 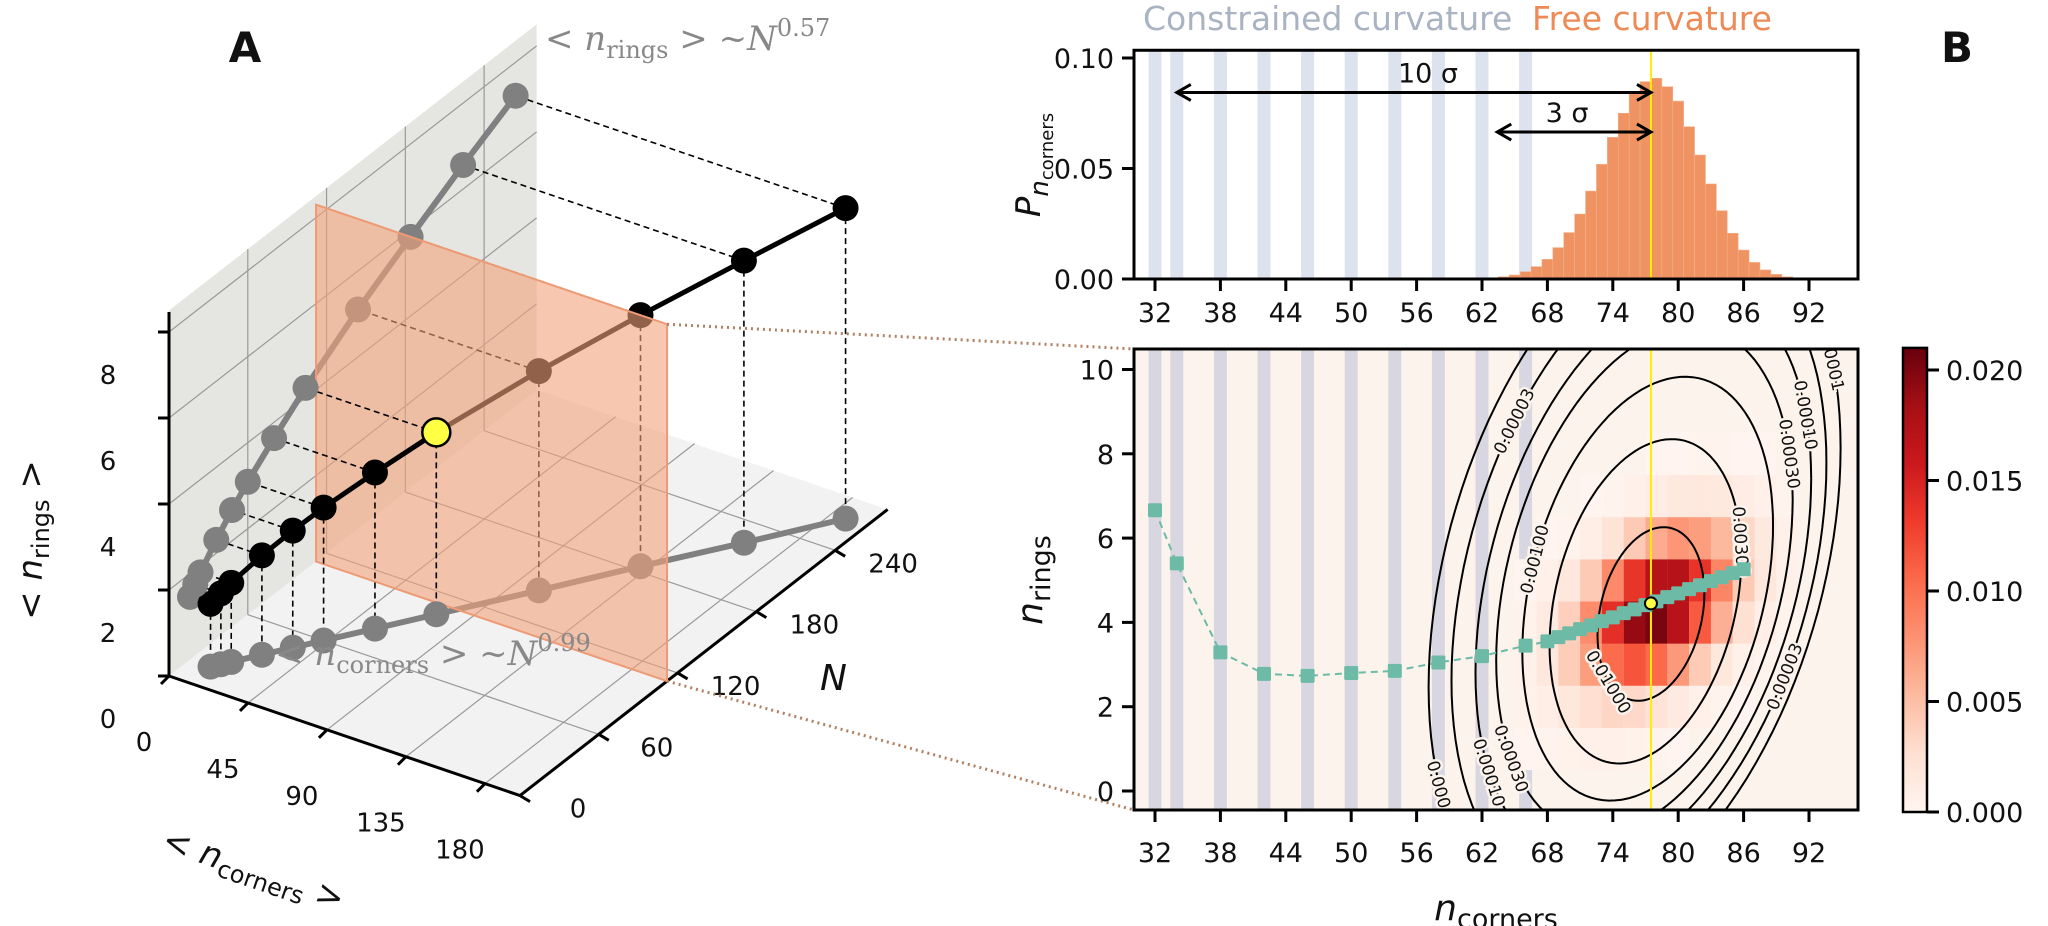 What do you see at coordinates (1482, 853) in the screenshot?
I see `heatmap-x-tick-label: 62` at bounding box center [1482, 853].